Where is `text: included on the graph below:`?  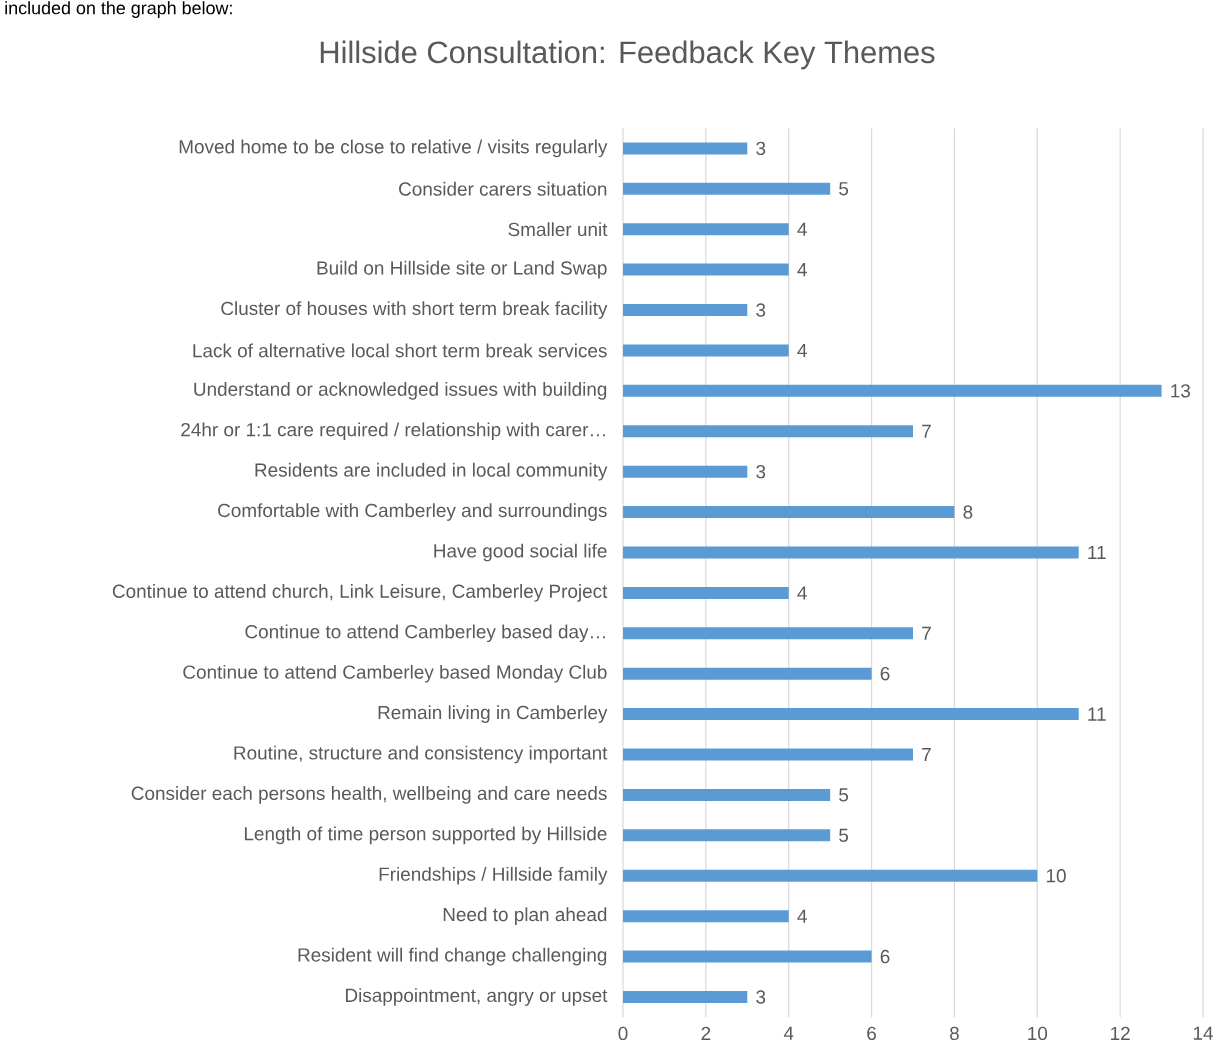
text: included on the graph below: is located at coordinates (118, 9).